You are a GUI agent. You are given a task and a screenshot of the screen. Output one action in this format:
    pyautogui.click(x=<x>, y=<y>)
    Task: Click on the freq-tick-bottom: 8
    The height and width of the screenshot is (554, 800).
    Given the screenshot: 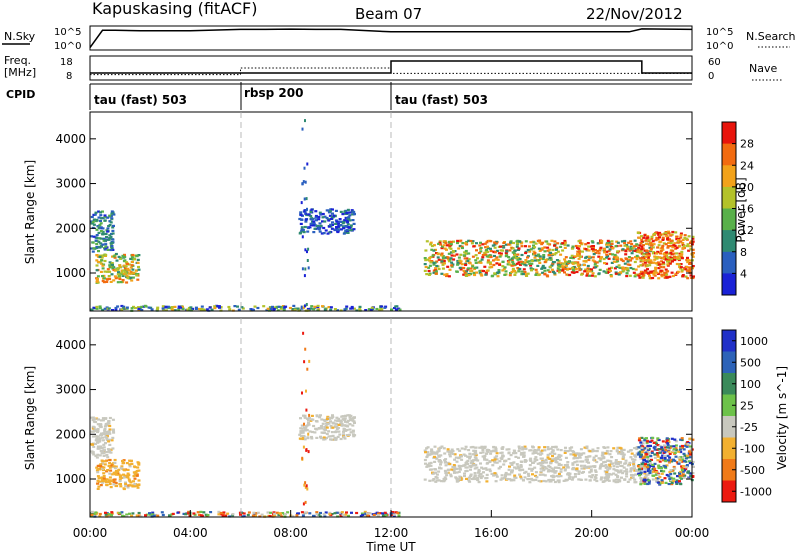 What is the action you would take?
    pyautogui.click(x=69, y=76)
    